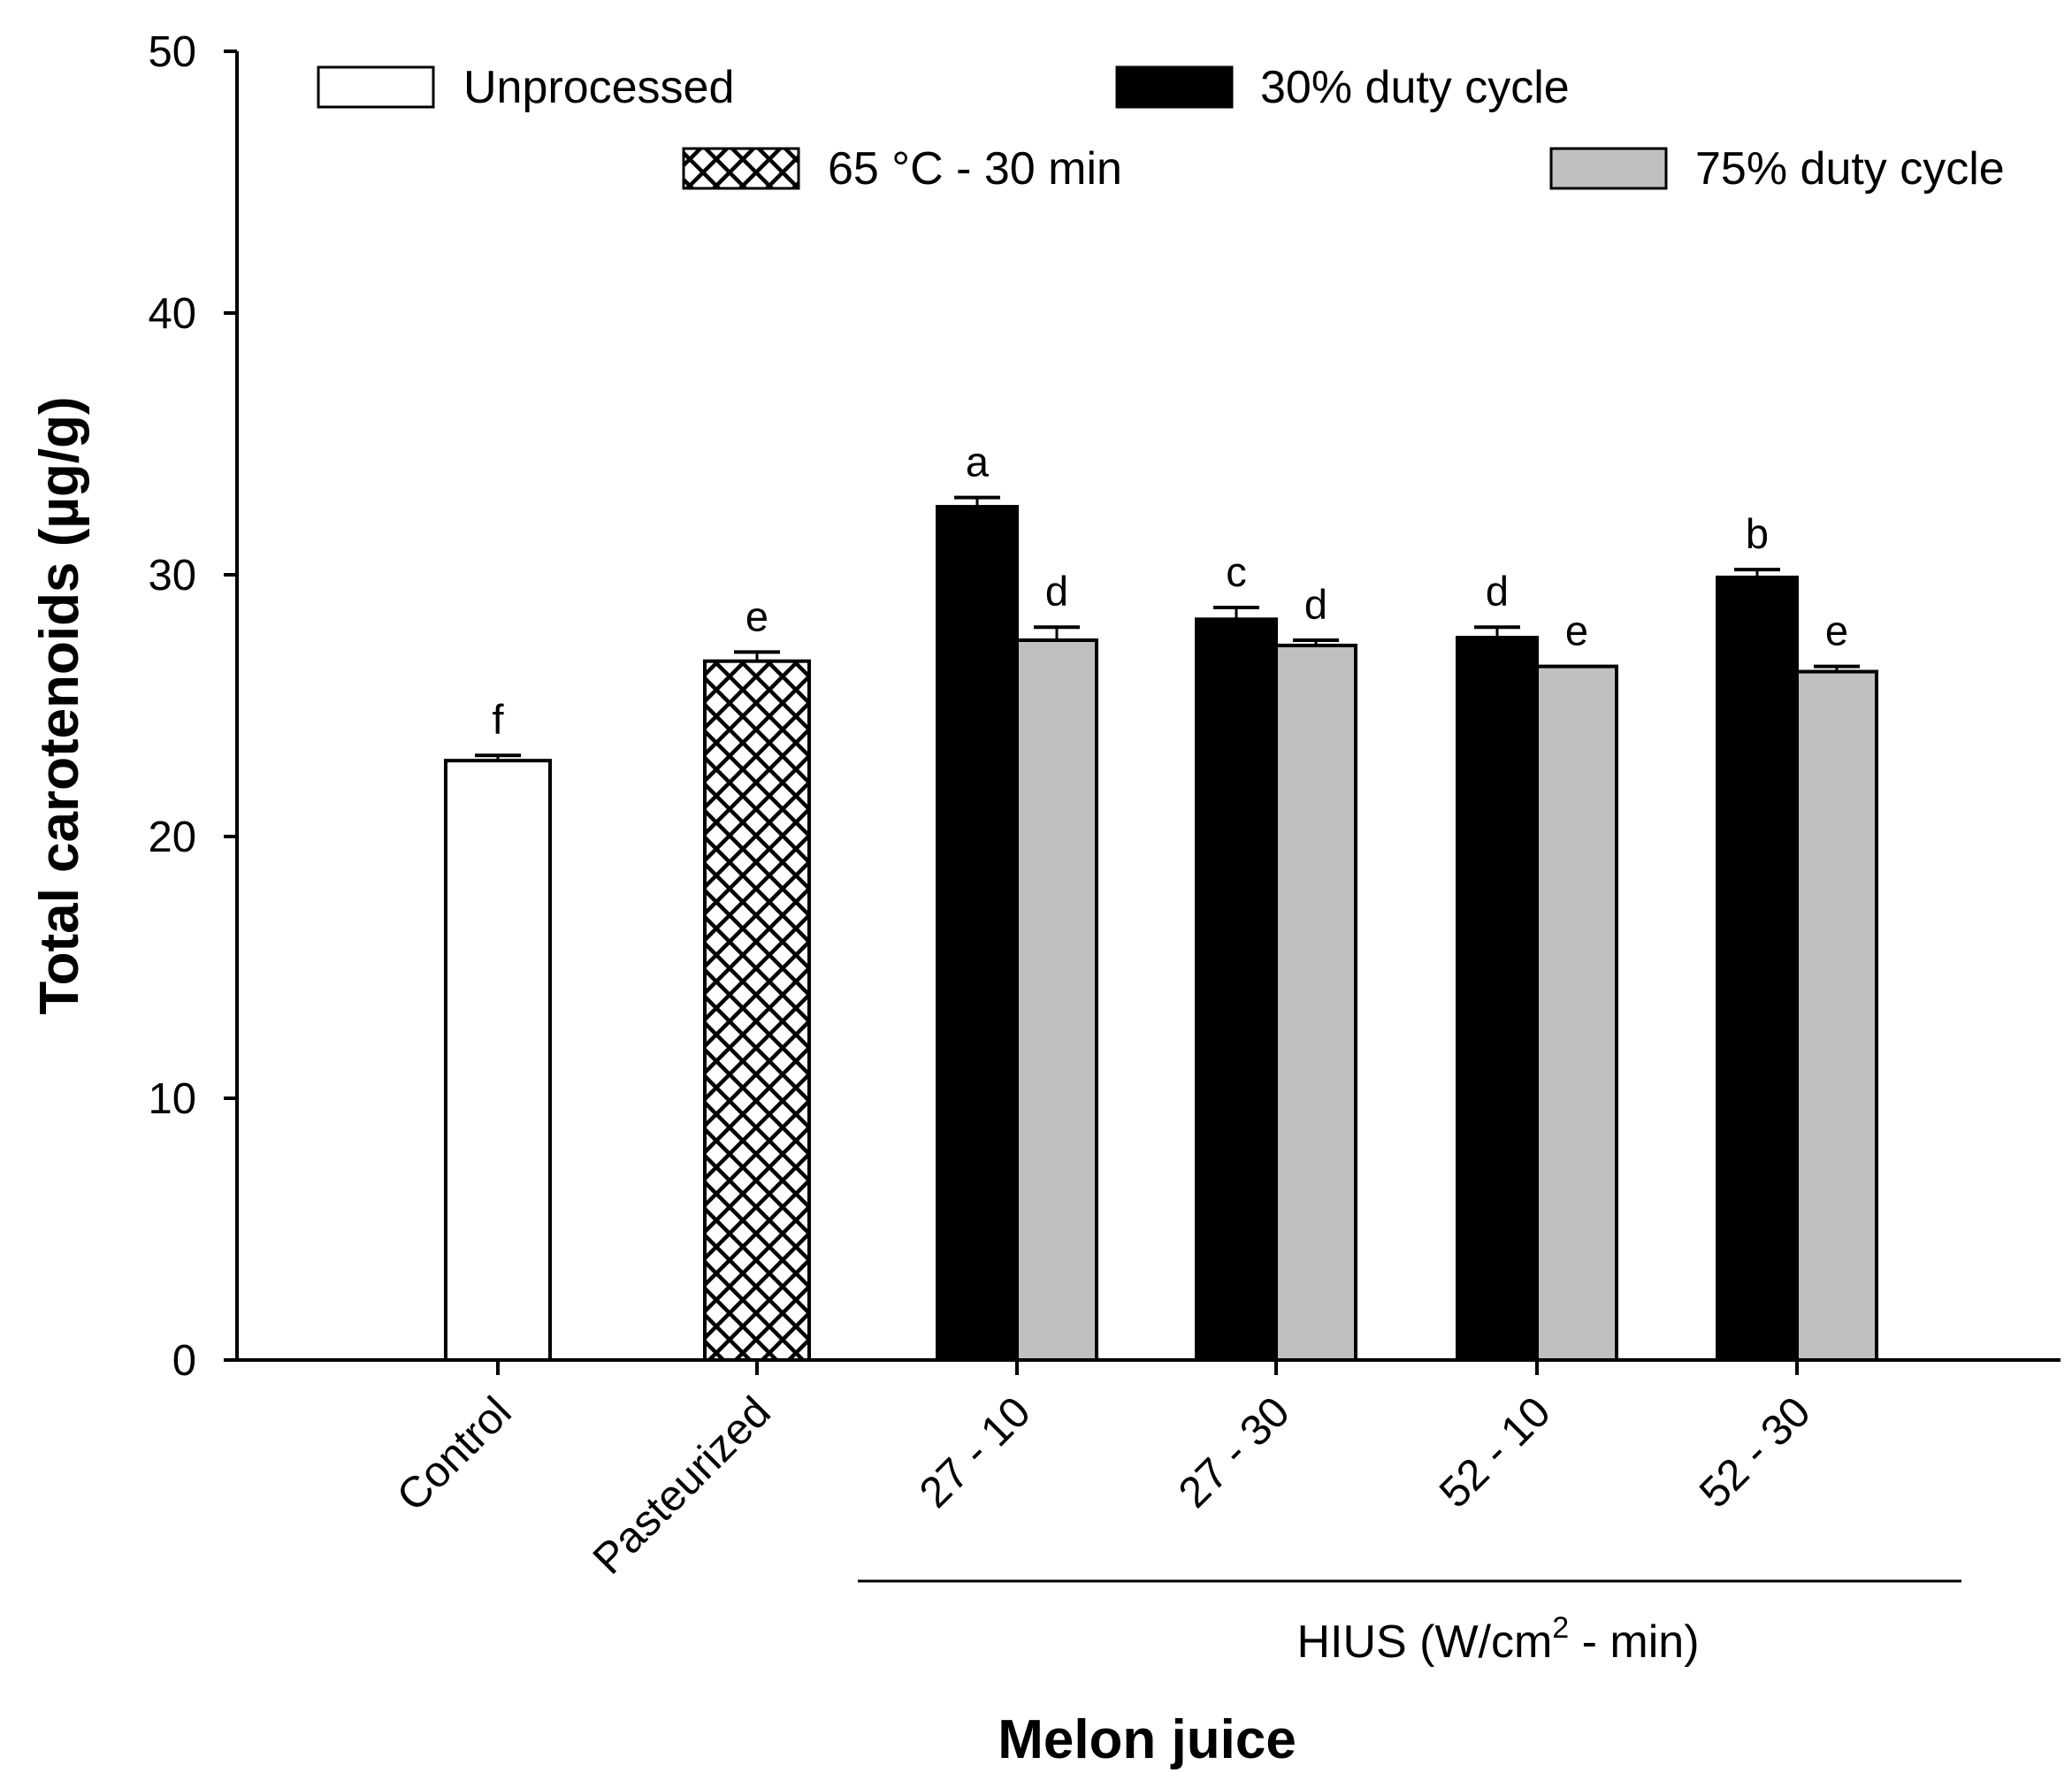 This screenshot has width=2072, height=1788. I want to click on x-axis-title: Melon juice, so click(1147, 1739).